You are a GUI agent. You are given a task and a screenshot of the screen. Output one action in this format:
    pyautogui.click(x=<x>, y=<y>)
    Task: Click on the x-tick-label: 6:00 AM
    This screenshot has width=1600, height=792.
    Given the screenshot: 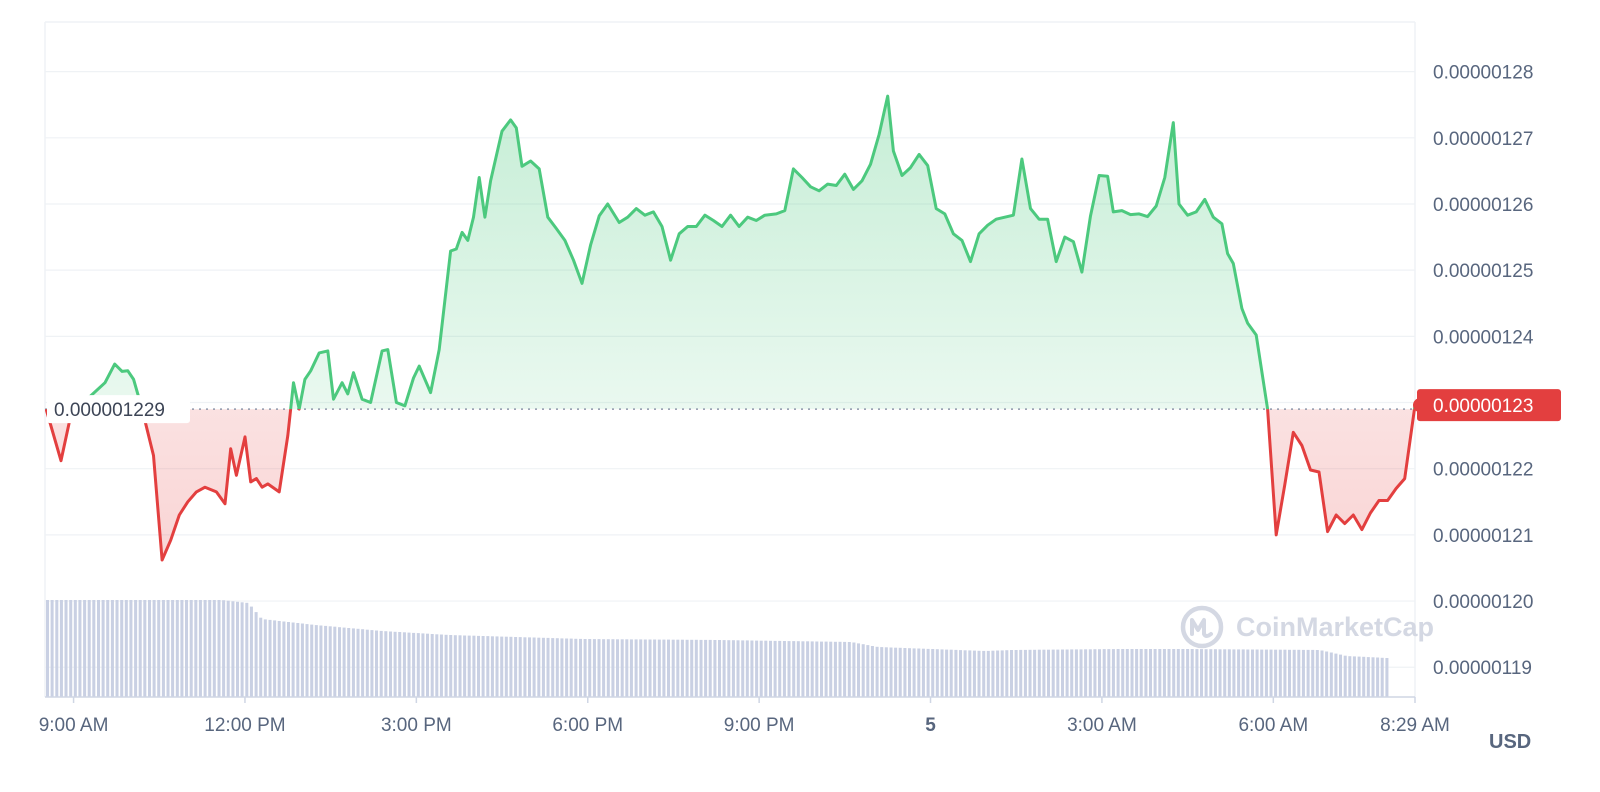 What is the action you would take?
    pyautogui.click(x=1273, y=725)
    